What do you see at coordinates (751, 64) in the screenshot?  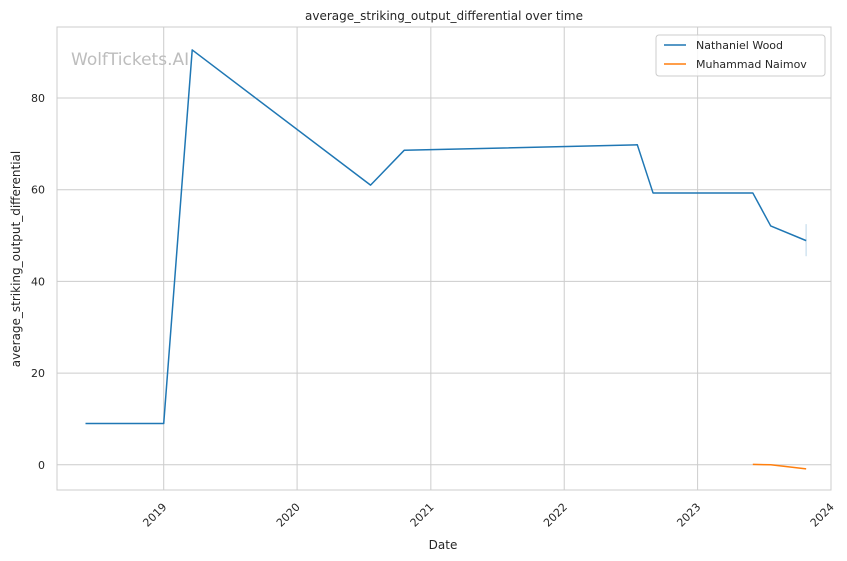 I see `legend-label-muhammad-naimov: Muhammad Naimov` at bounding box center [751, 64].